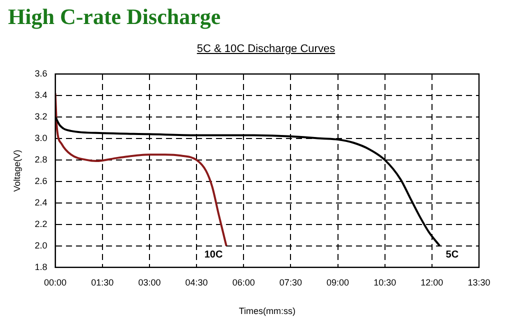 This screenshot has width=519, height=321. I want to click on y-tick-label: 1.8, so click(41, 267).